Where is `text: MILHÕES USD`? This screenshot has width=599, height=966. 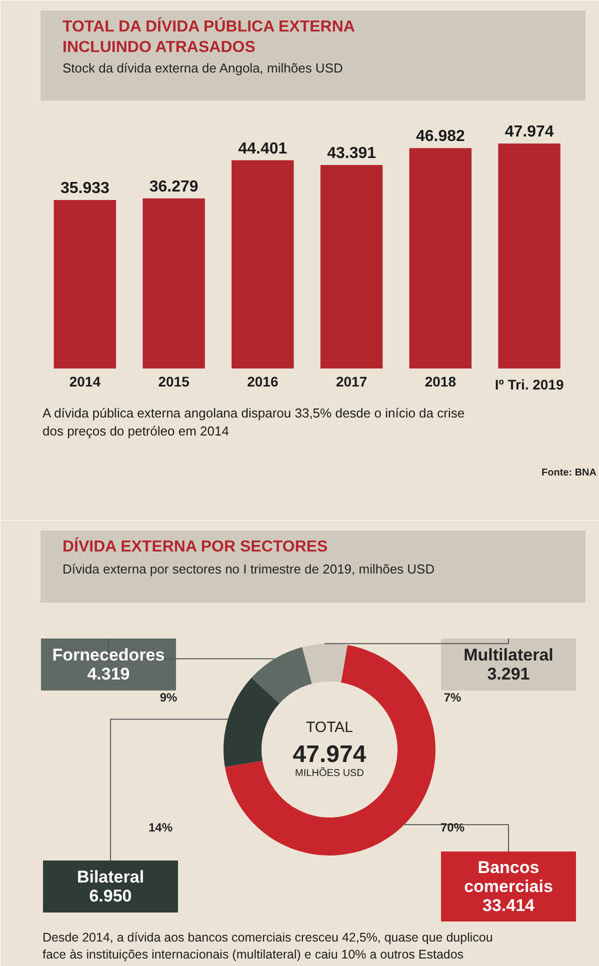 text: MILHÕES USD is located at coordinates (329, 773).